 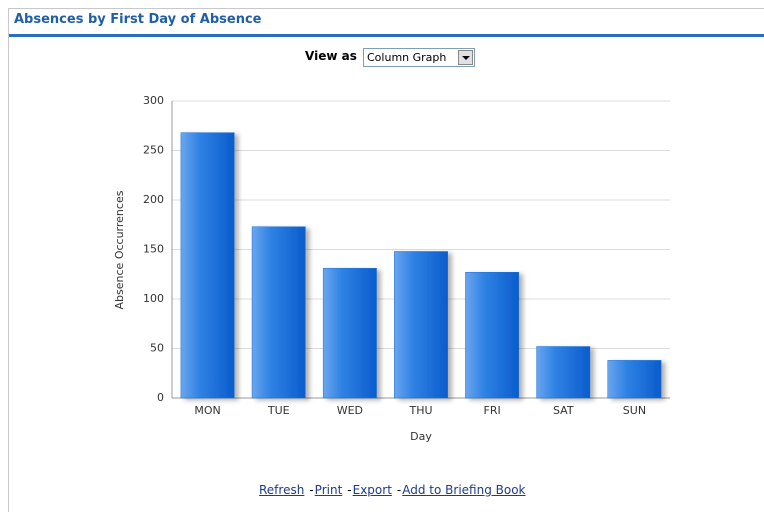 What do you see at coordinates (350, 410) in the screenshot?
I see `x-tick-label: WED` at bounding box center [350, 410].